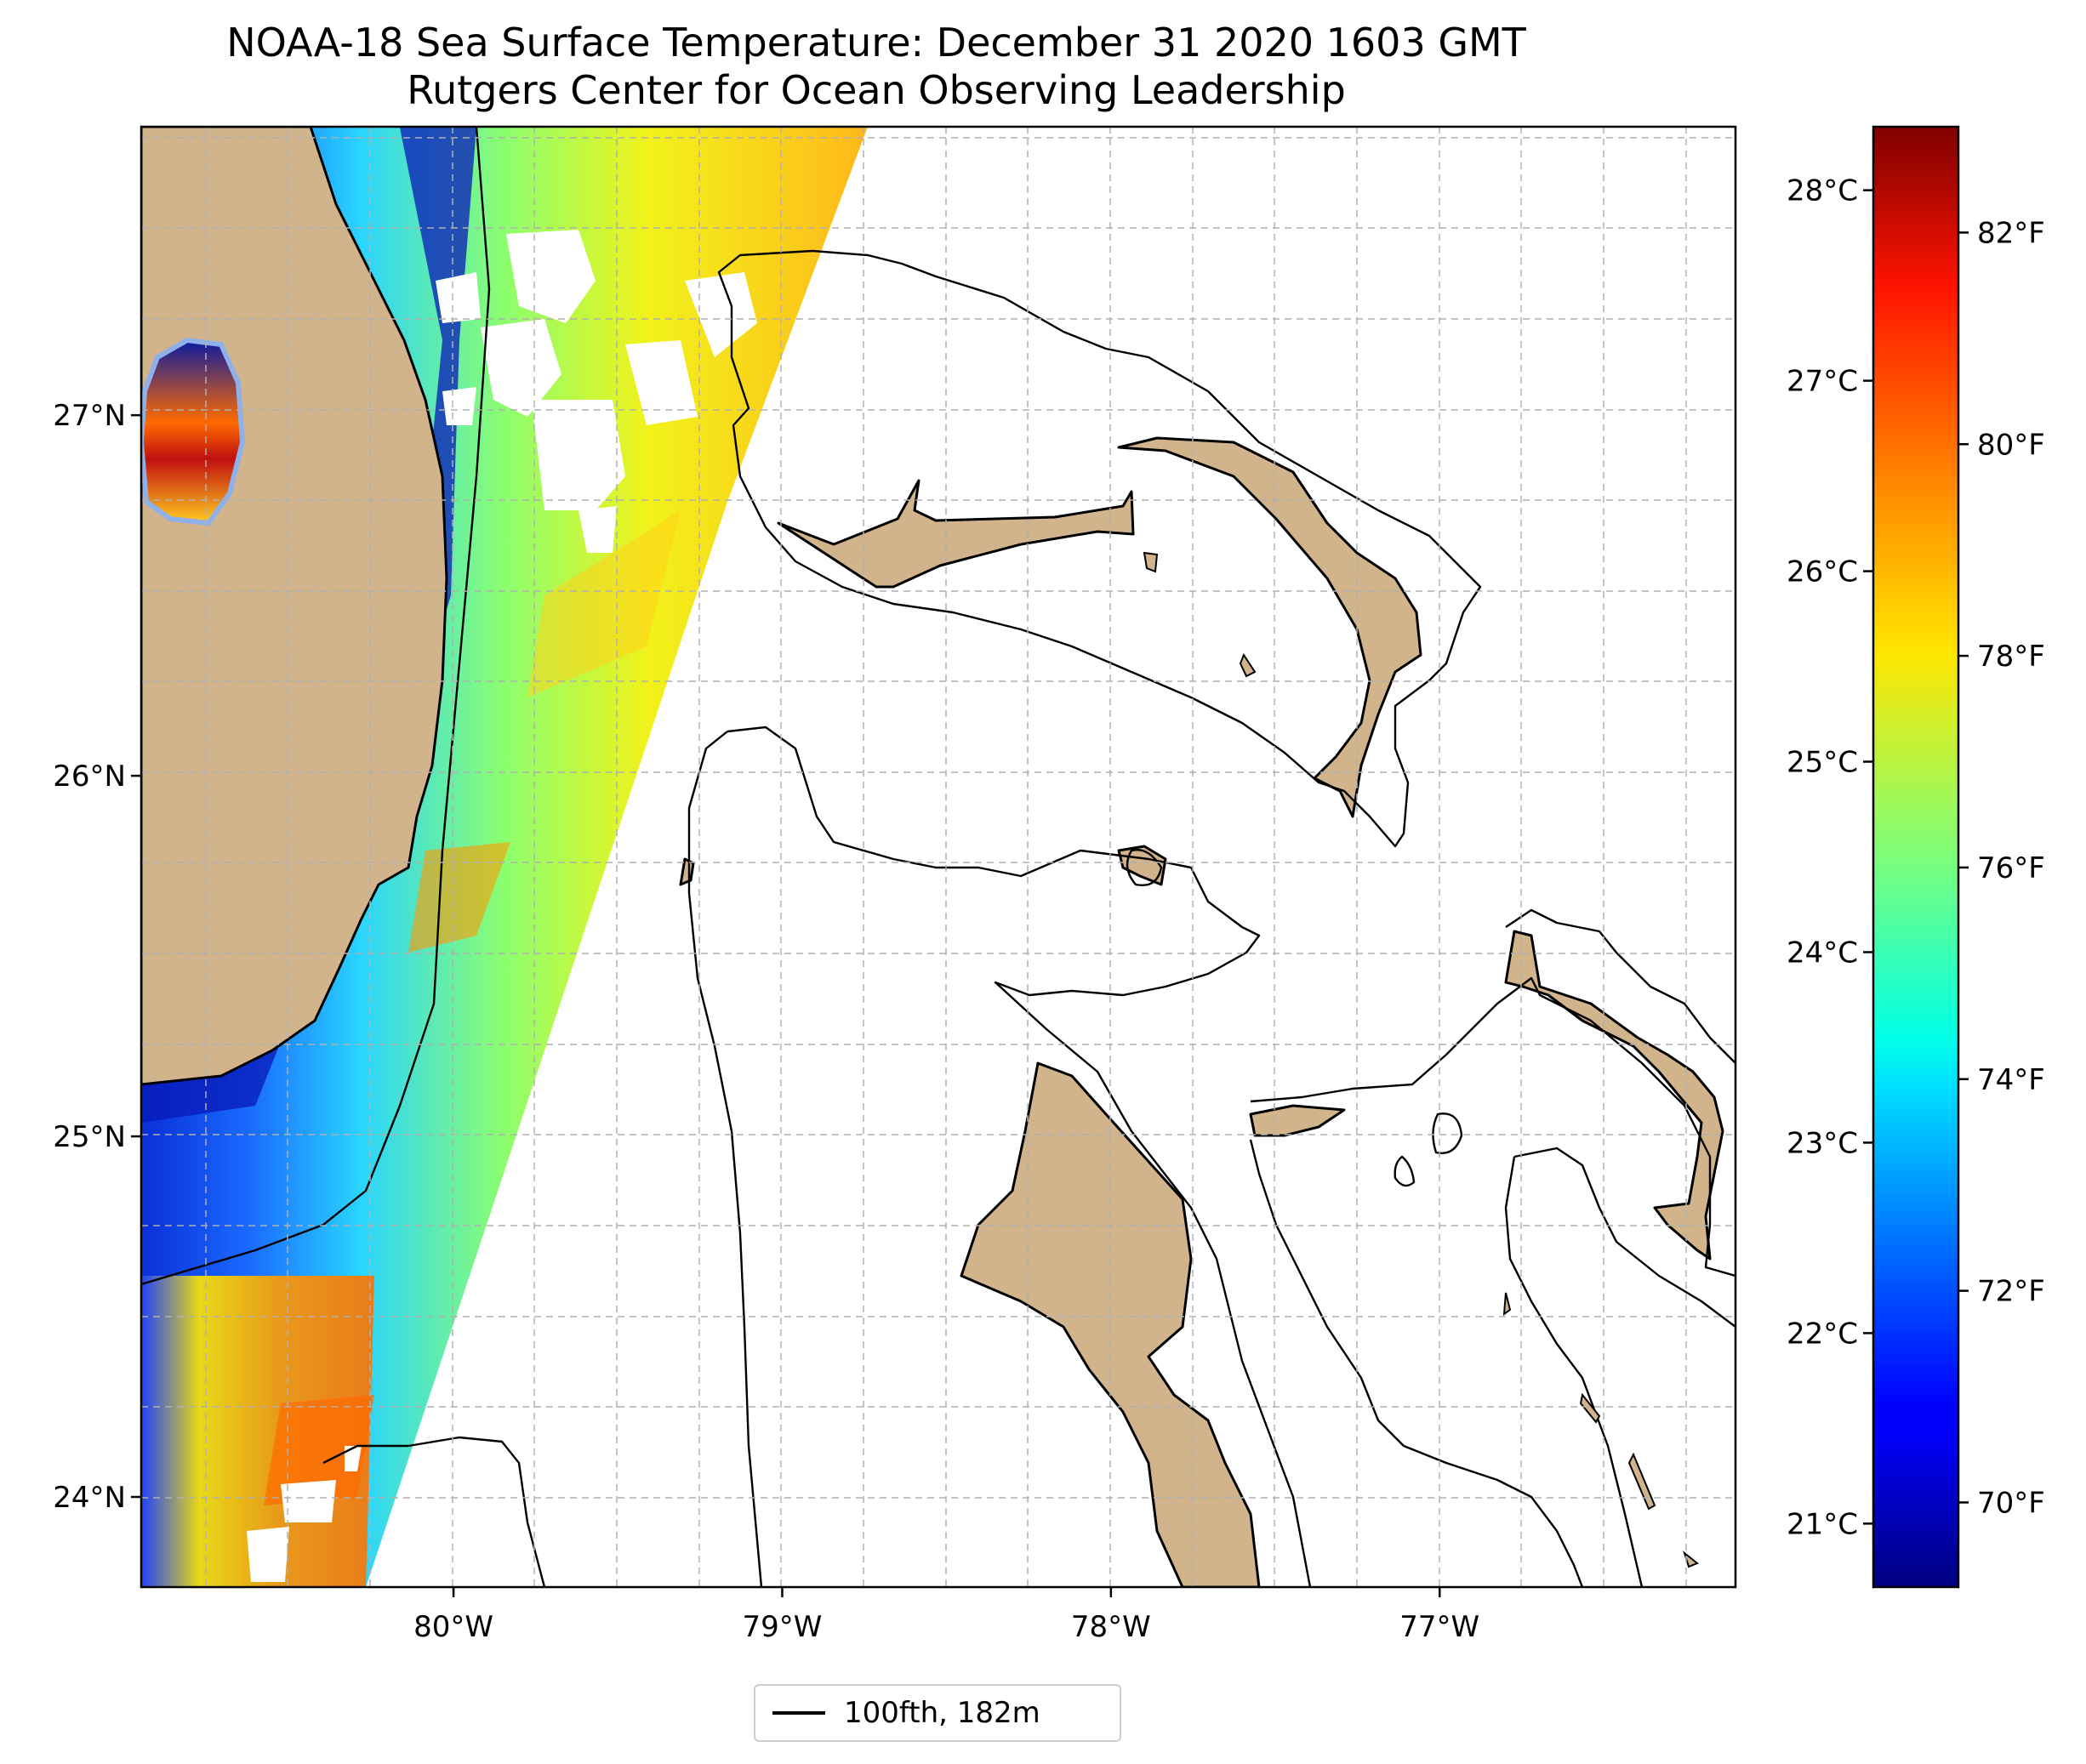 This screenshot has width=2086, height=1764. Describe the element at coordinates (2011, 445) in the screenshot. I see `fahrenheit-tick-label: 80°F` at that location.